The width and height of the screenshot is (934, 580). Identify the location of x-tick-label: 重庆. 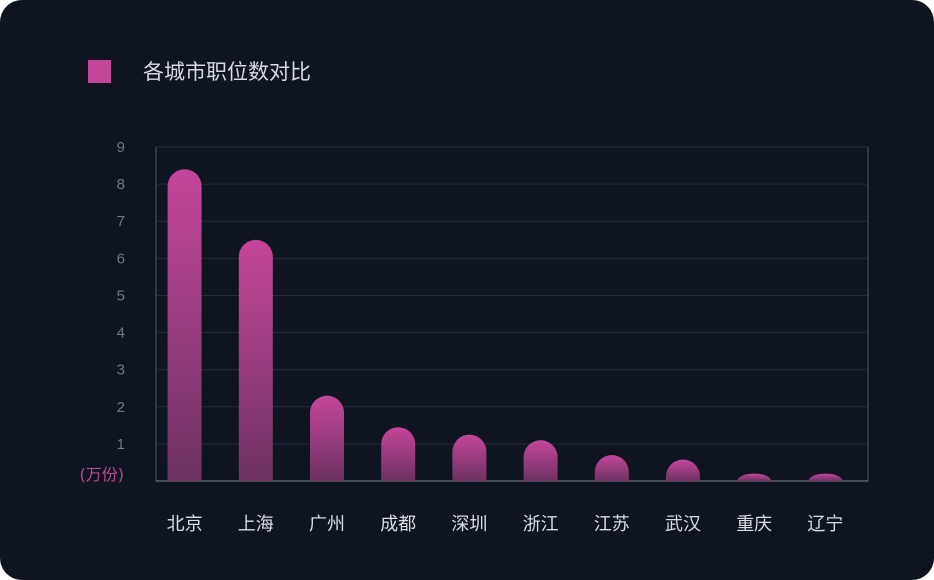
(754, 524).